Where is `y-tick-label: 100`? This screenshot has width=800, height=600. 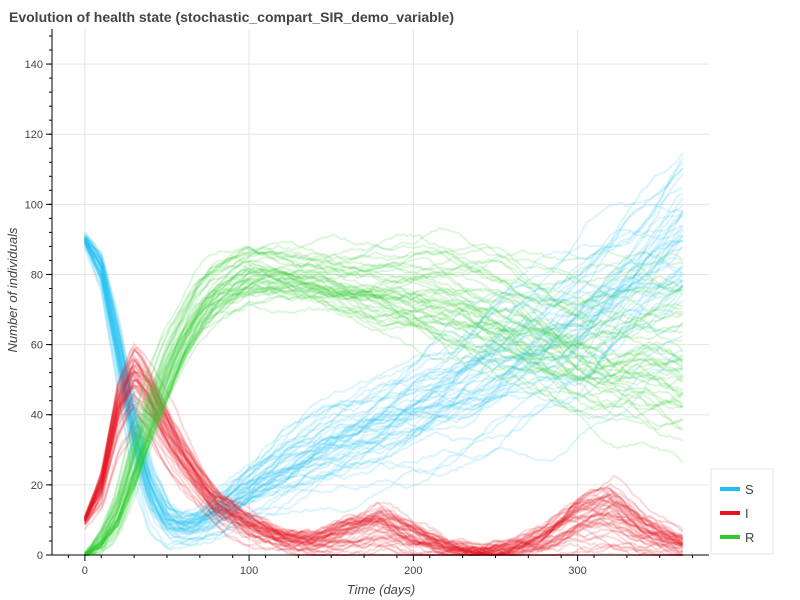 y-tick-label: 100 is located at coordinates (34, 205).